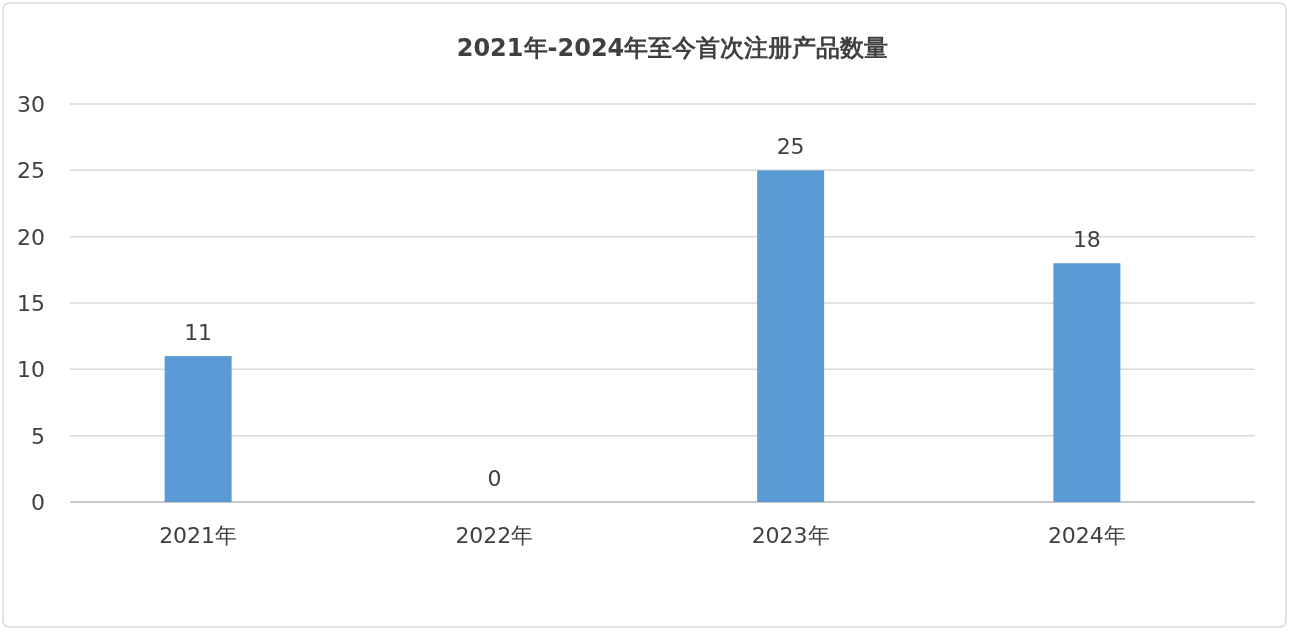  What do you see at coordinates (31, 104) in the screenshot?
I see `y-tick-label: 30` at bounding box center [31, 104].